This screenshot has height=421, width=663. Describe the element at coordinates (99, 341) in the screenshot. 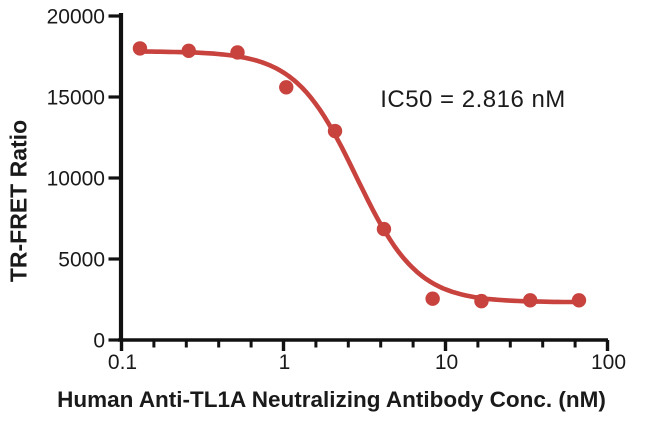

I see `y-tick-label: 0` at that location.